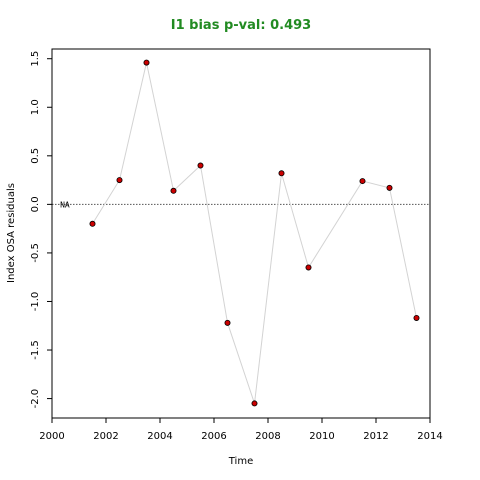 The image size is (480, 480). Describe the element at coordinates (241, 25) in the screenshot. I see `chart-title: I1 bias p-val: 0.493` at that location.